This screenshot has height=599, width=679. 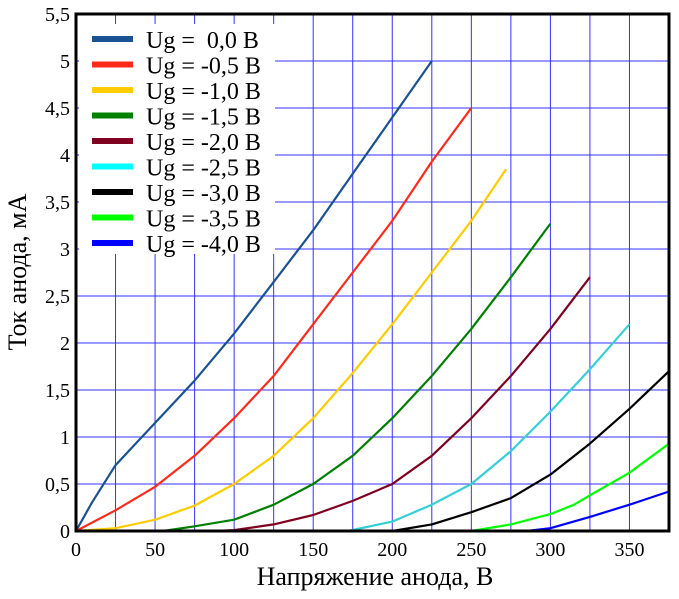 What do you see at coordinates (65, 62) in the screenshot?
I see `y-tick-label: 5` at bounding box center [65, 62].